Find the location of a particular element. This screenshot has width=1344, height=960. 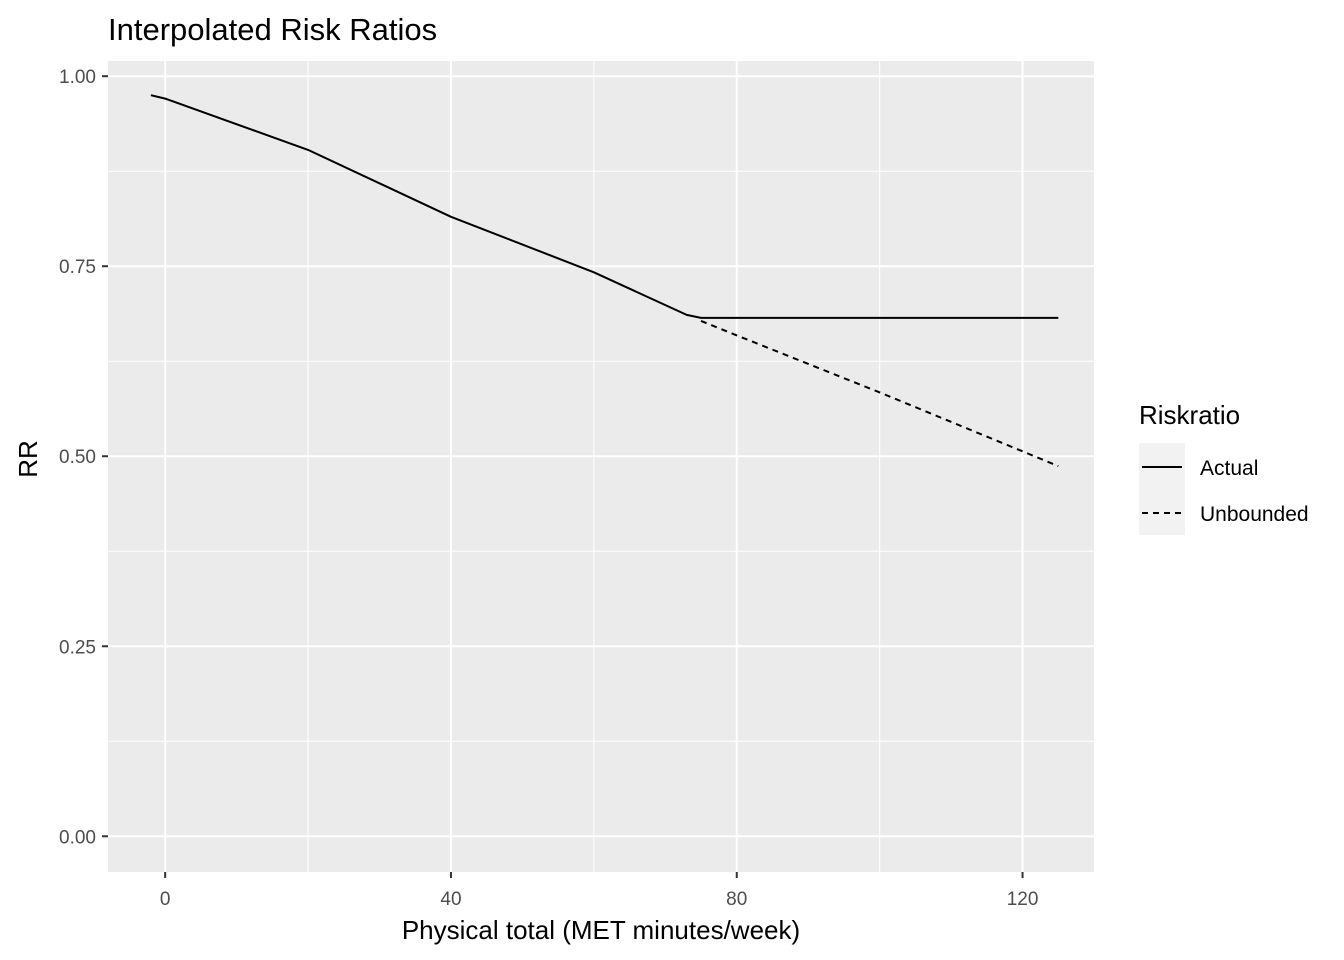

legend-label-actual: Actual is located at coordinates (1229, 468).